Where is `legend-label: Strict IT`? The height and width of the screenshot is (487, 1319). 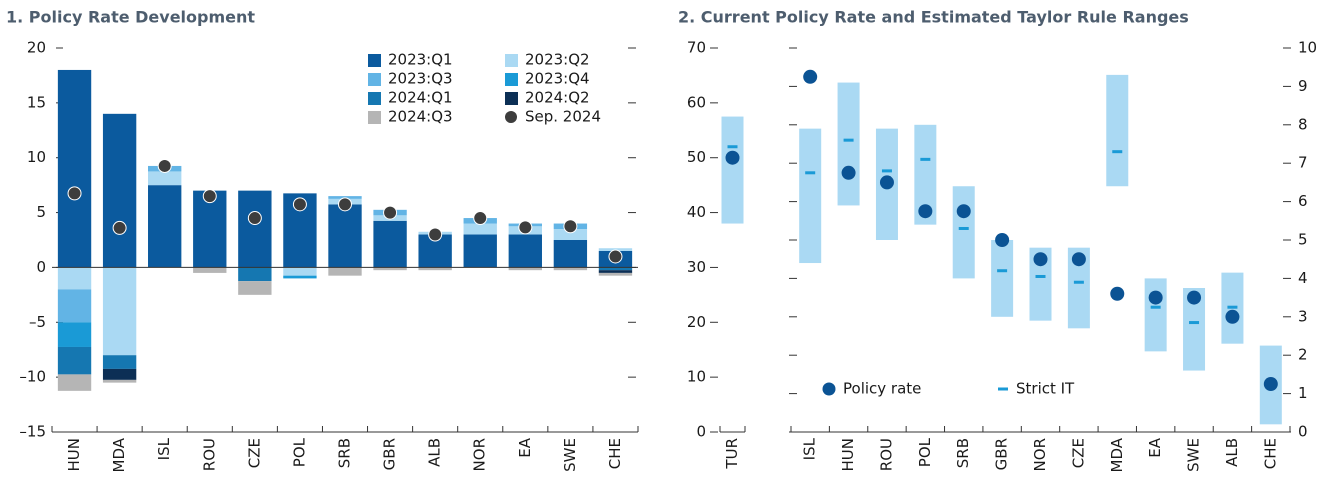
legend-label: Strict IT is located at coordinates (1045, 389).